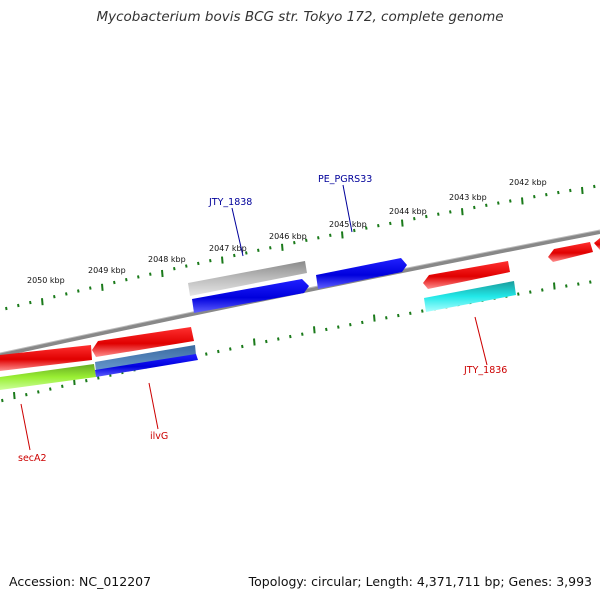 This screenshot has height=600, width=600. I want to click on gene-ilvg, so click(145, 358).